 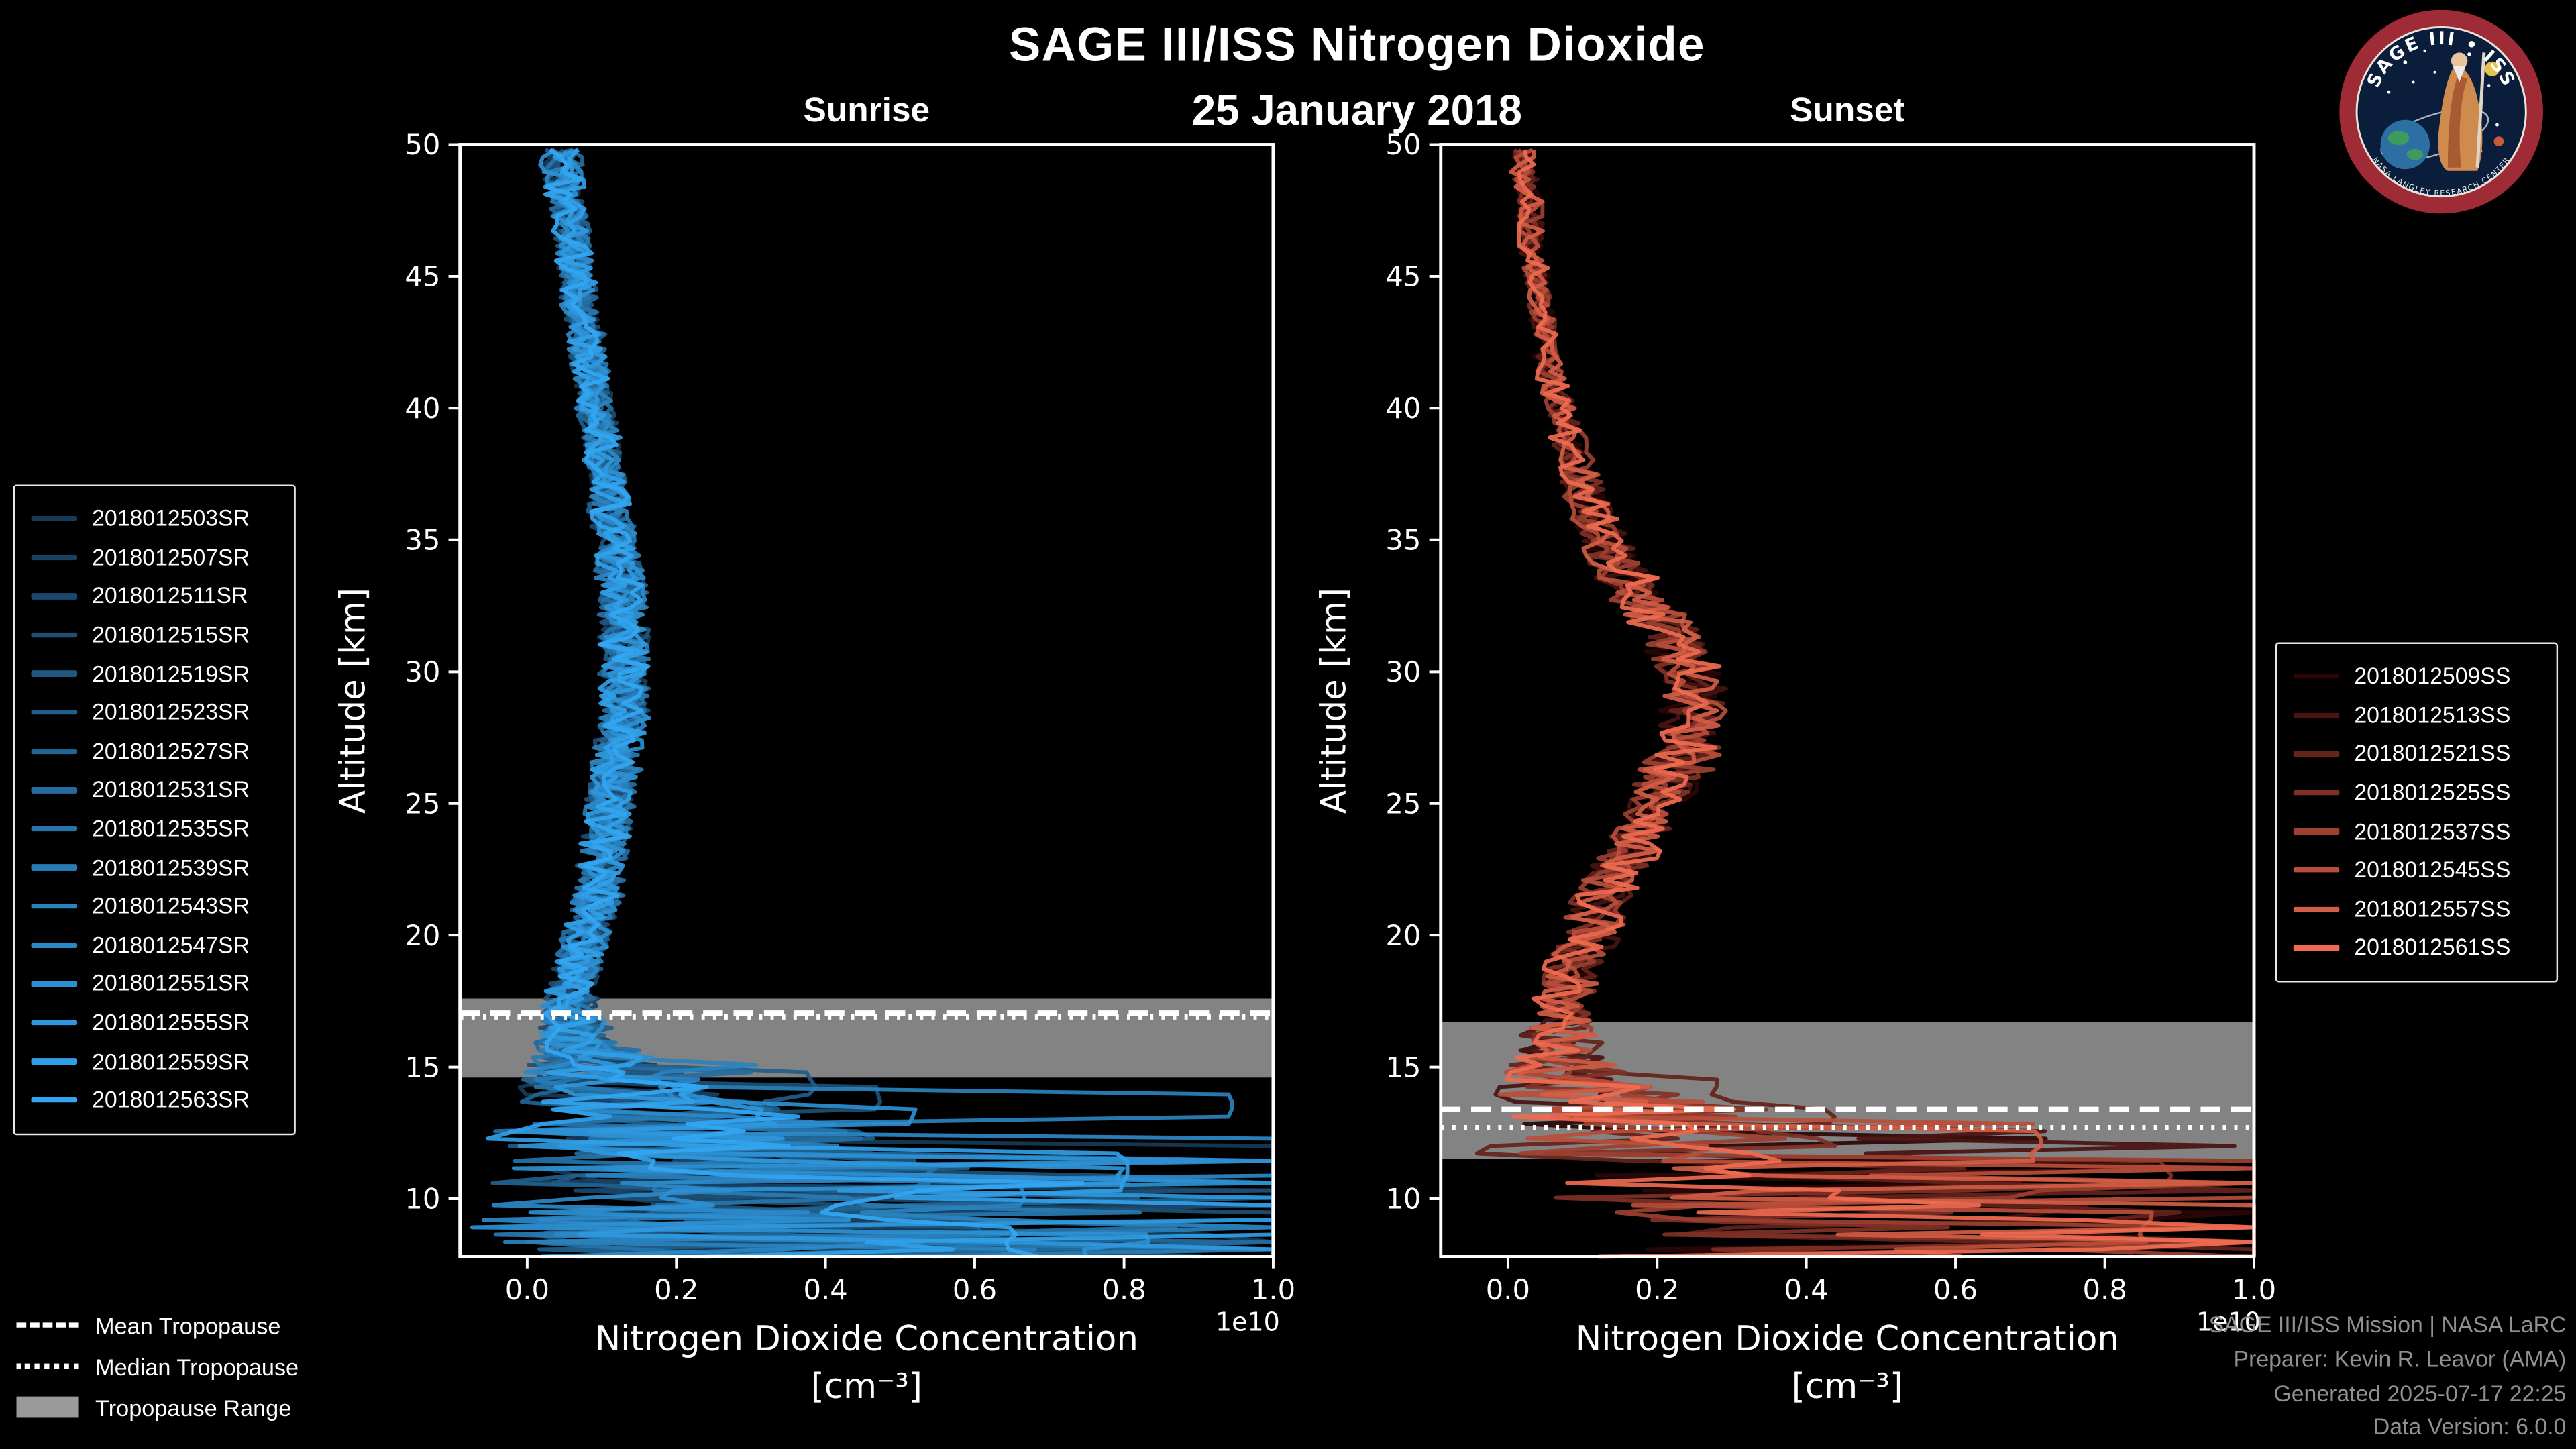 What do you see at coordinates (197, 1365) in the screenshot?
I see `median-tropopause-label: Median Tropopause` at bounding box center [197, 1365].